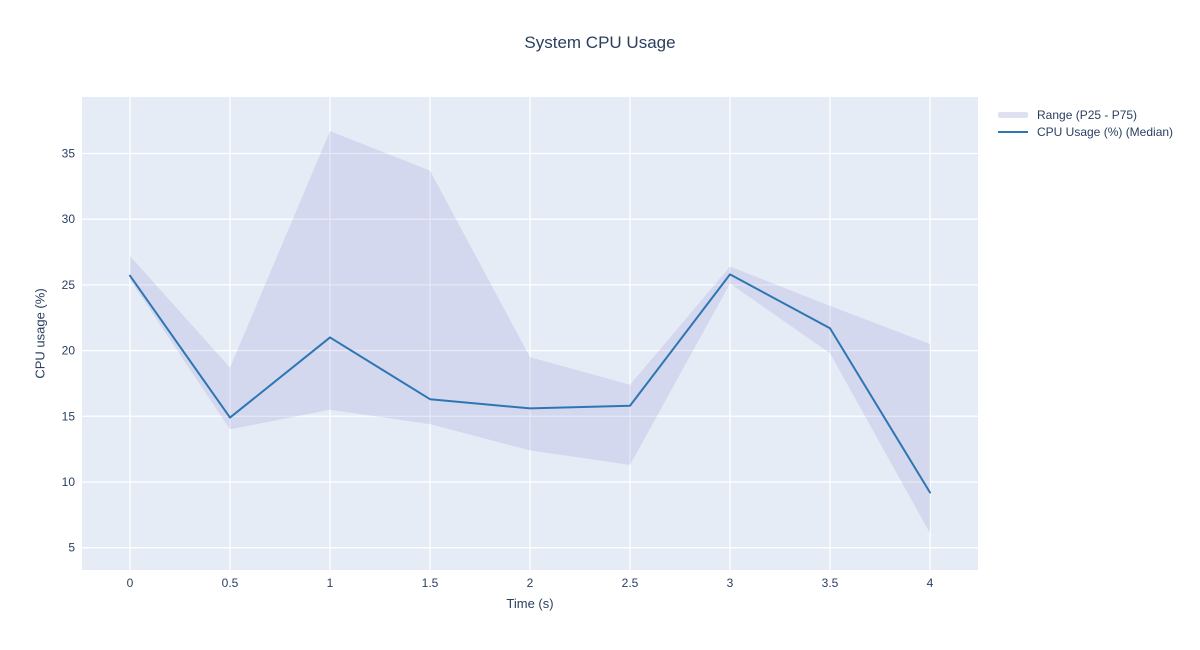 The image size is (1200, 650). I want to click on x-tick-label: 0.5, so click(230, 583).